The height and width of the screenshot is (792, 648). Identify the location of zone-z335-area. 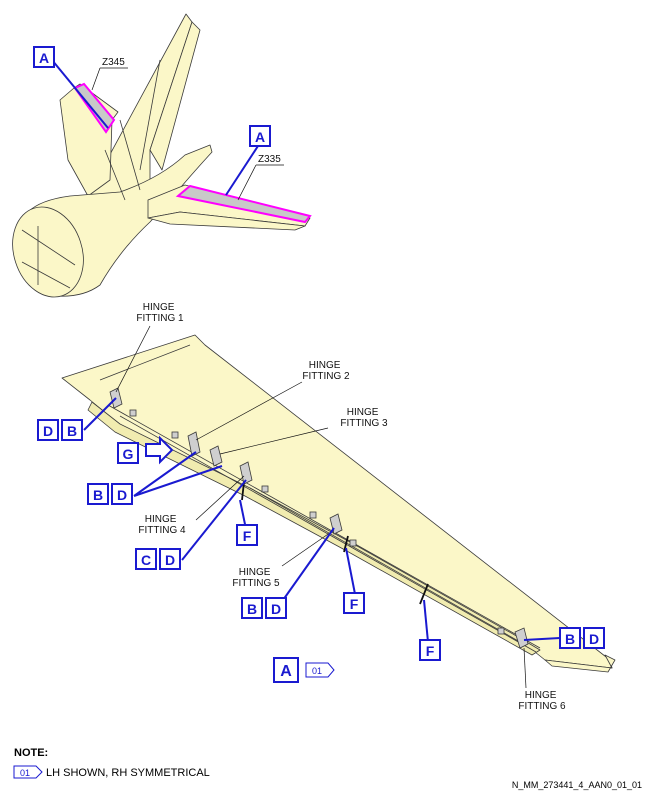
(243, 204).